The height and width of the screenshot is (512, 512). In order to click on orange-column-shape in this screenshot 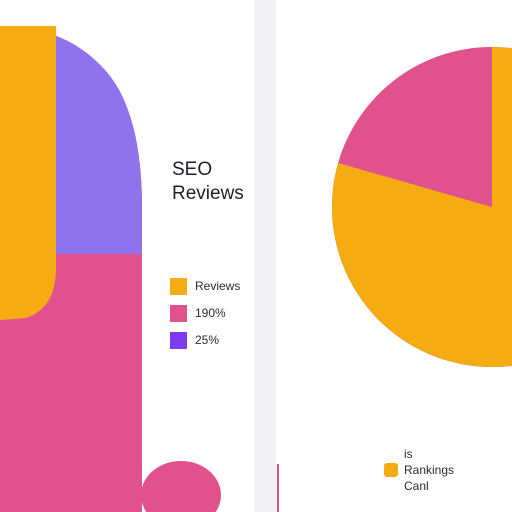, I will do `click(28, 173)`.